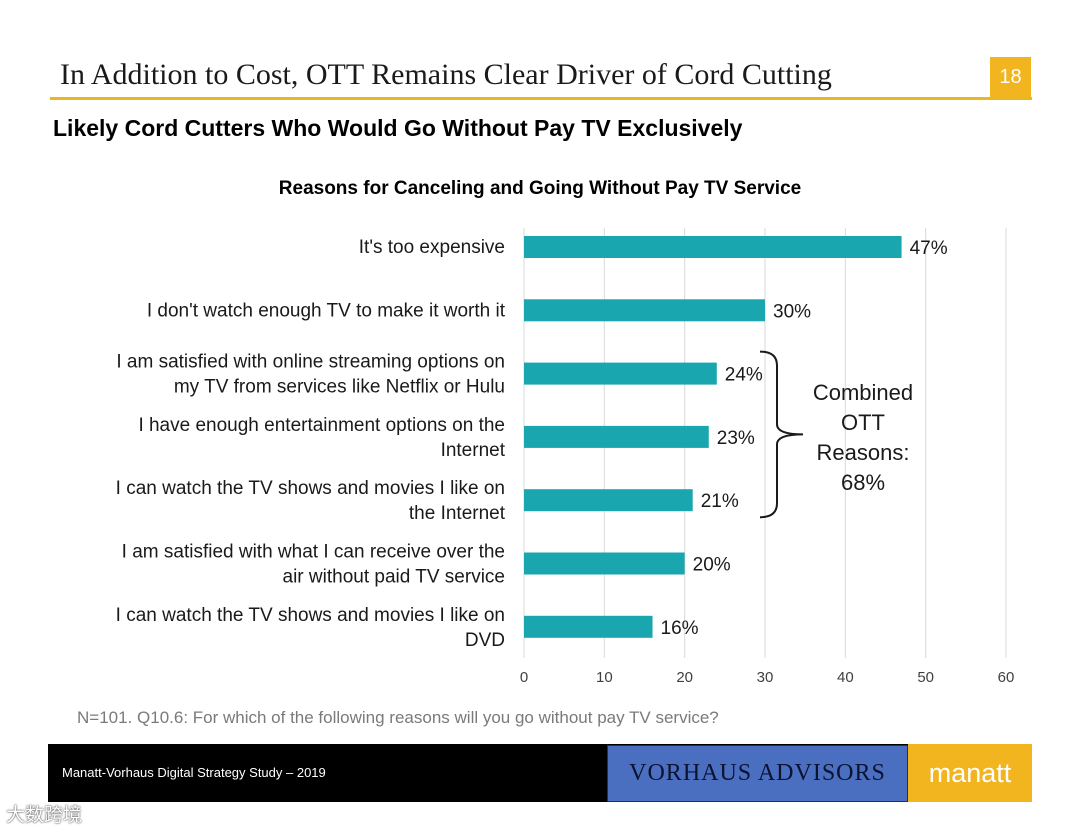 Image resolution: width=1080 pixels, height=834 pixels. I want to click on ott-annotation-line: OTT, so click(863, 422).